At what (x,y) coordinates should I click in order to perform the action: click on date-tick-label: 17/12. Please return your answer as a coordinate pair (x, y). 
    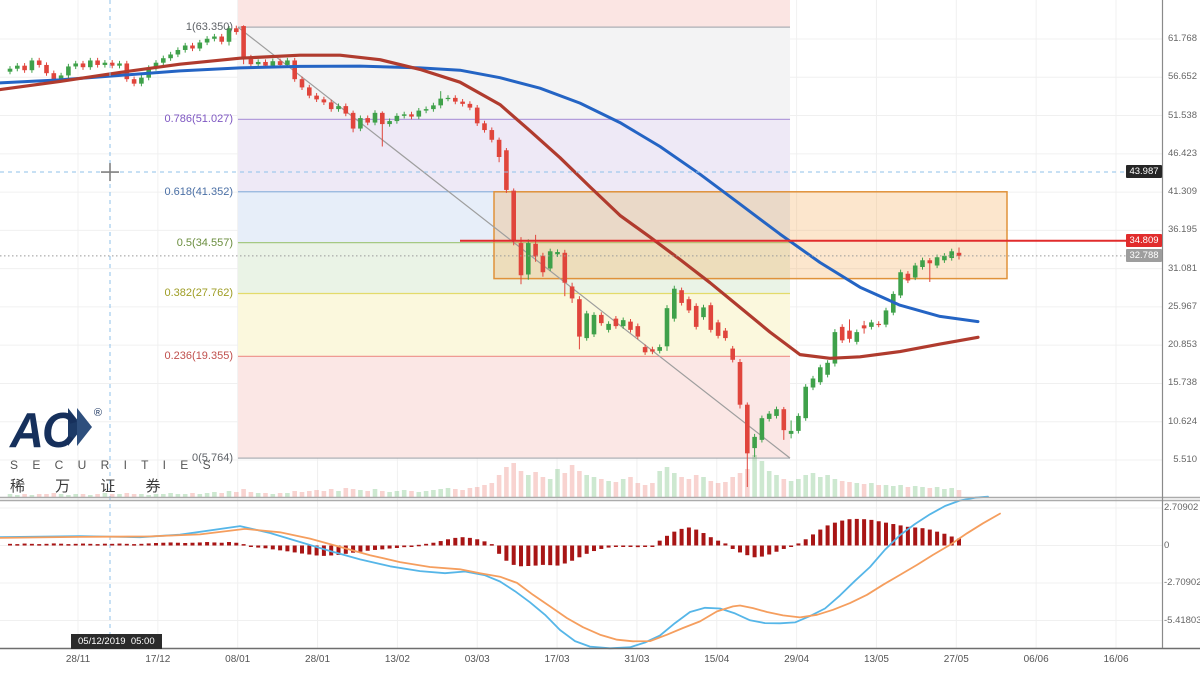
    Looking at the image, I should click on (158, 659).